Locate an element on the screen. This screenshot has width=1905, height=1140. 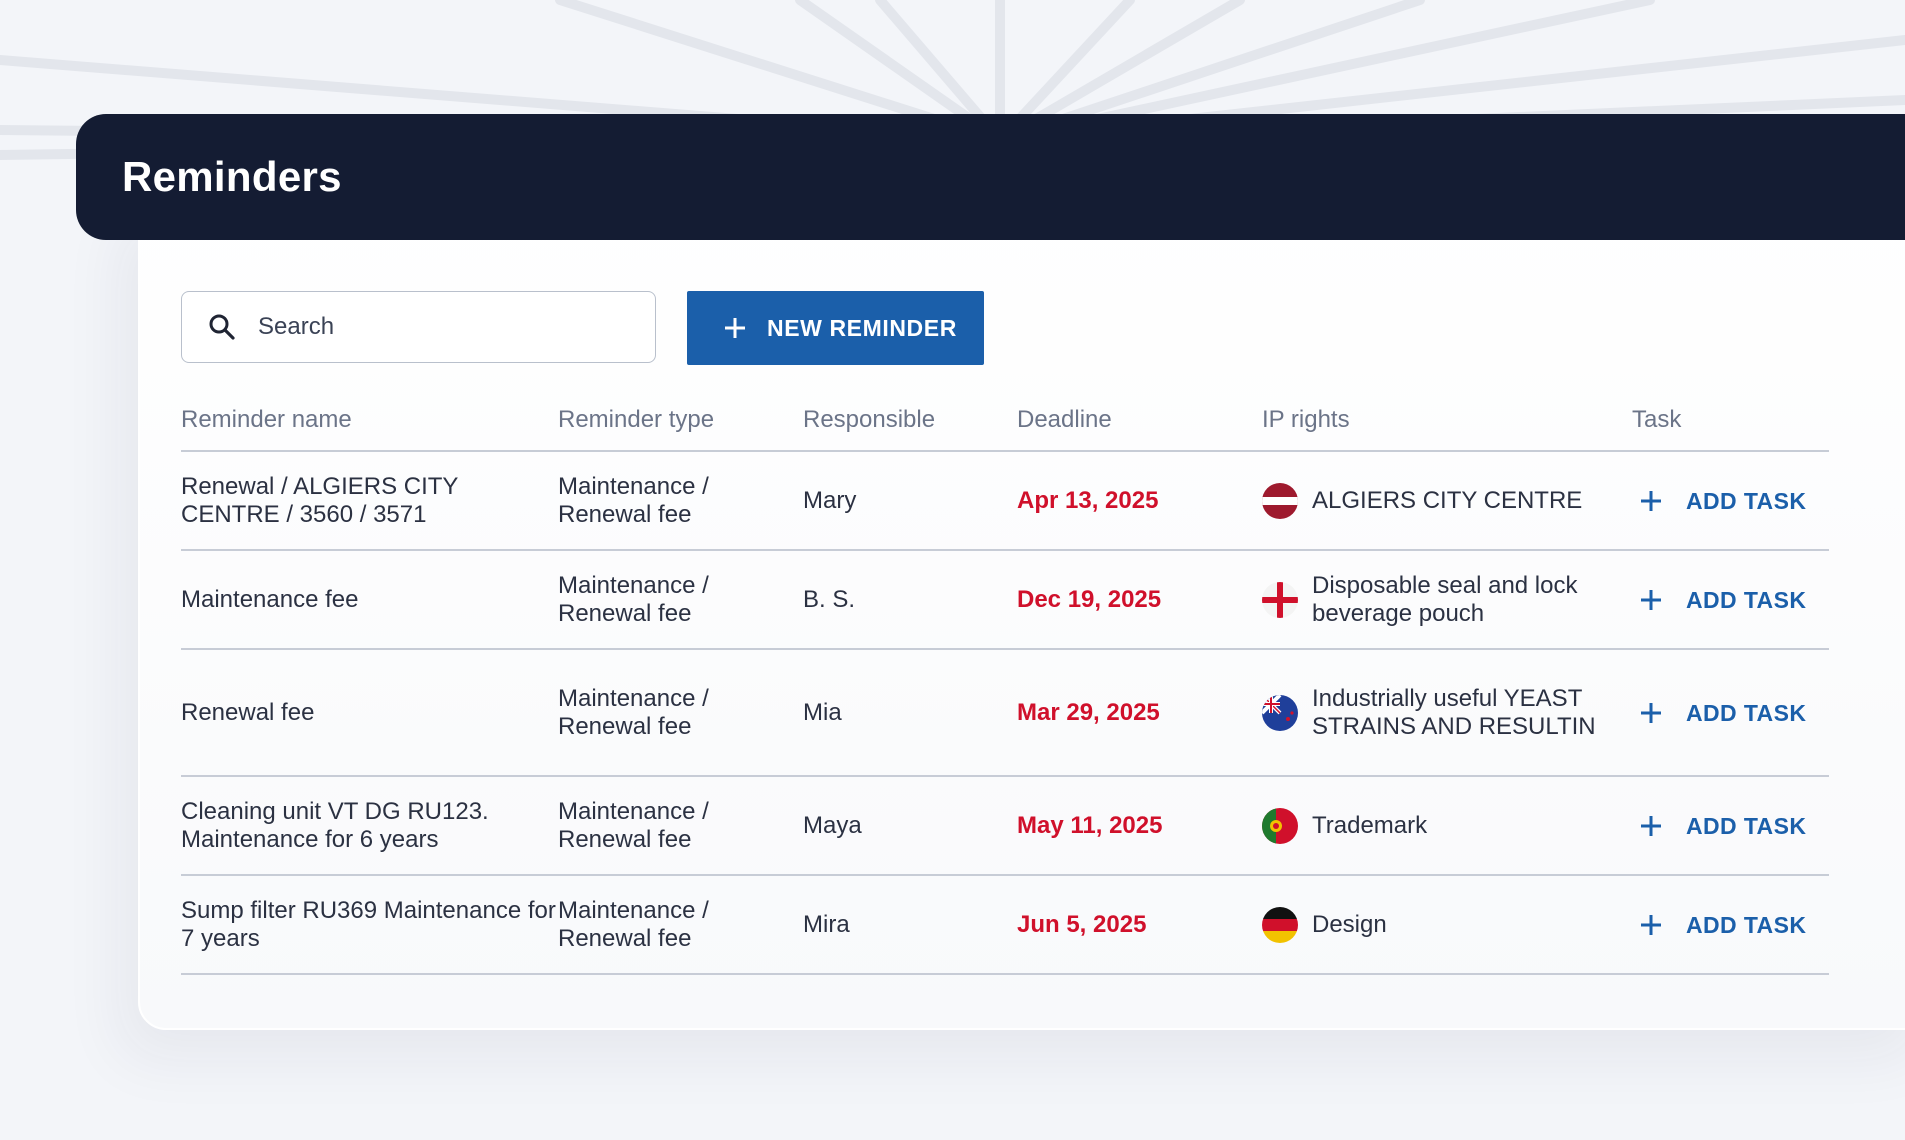
column-header-ip-rights: IP rights is located at coordinates (1306, 419).